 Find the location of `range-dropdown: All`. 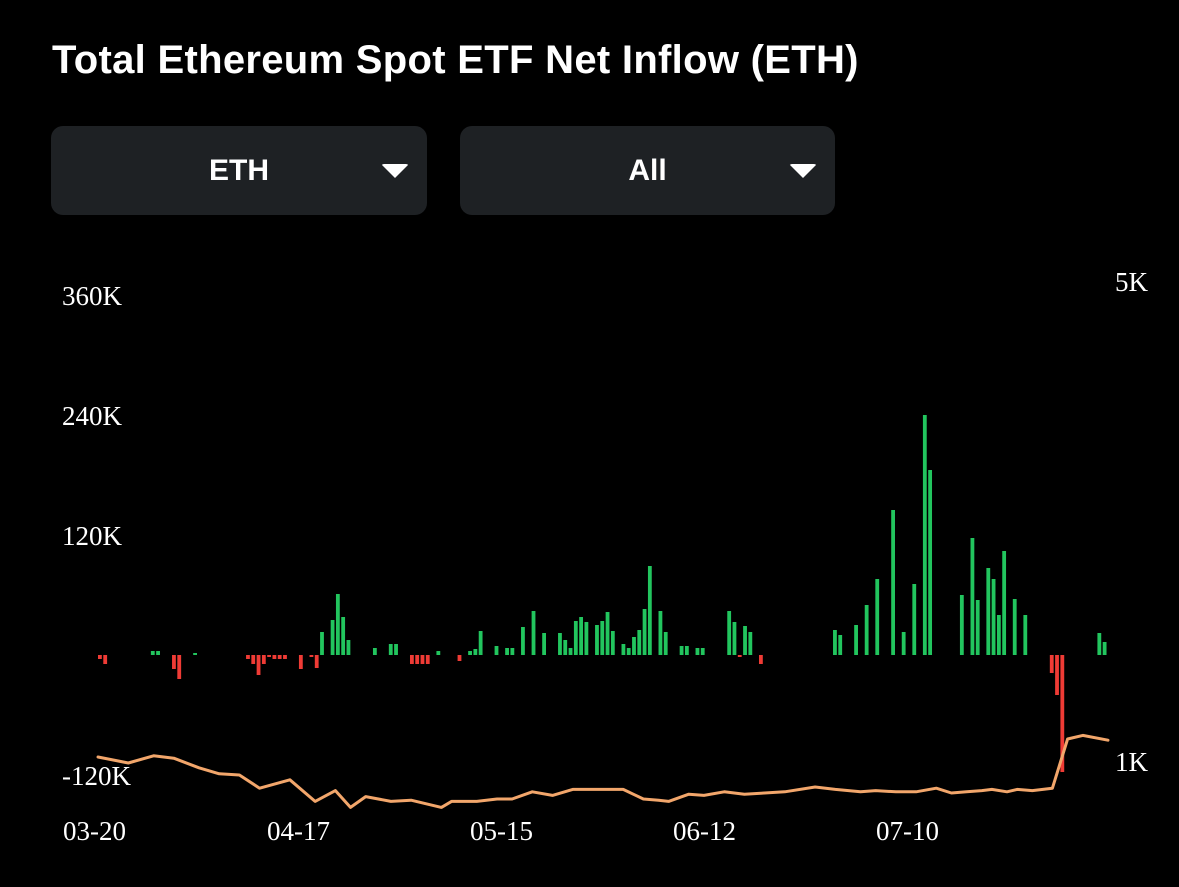

range-dropdown: All is located at coordinates (647, 170).